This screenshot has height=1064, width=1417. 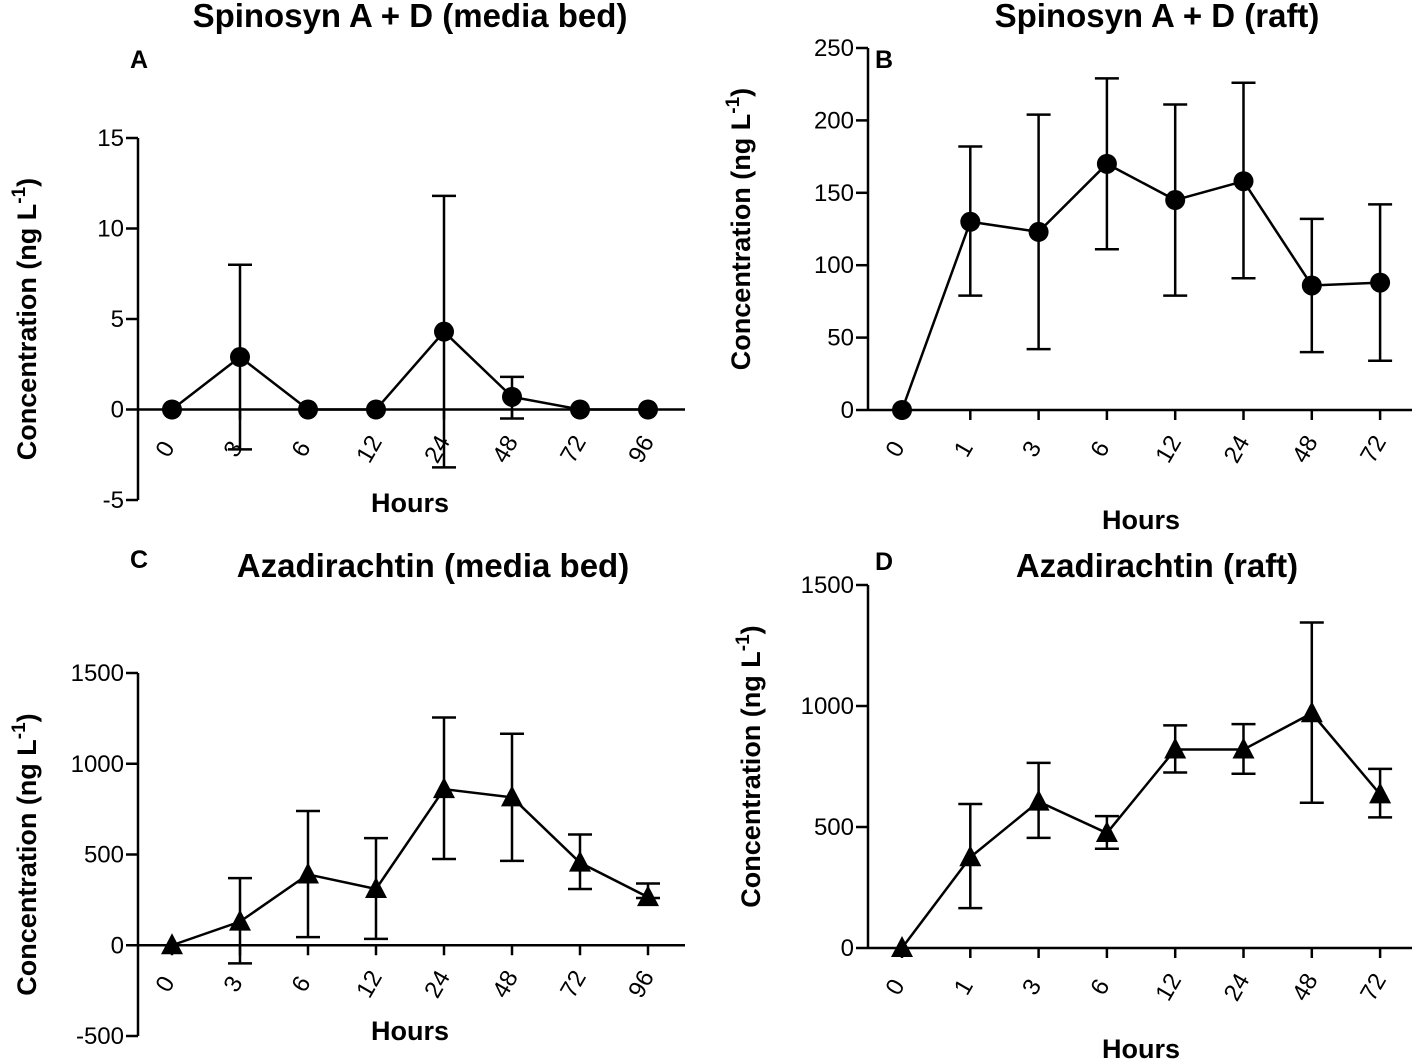 What do you see at coordinates (117, 319) in the screenshot?
I see `y-tick-label: 5` at bounding box center [117, 319].